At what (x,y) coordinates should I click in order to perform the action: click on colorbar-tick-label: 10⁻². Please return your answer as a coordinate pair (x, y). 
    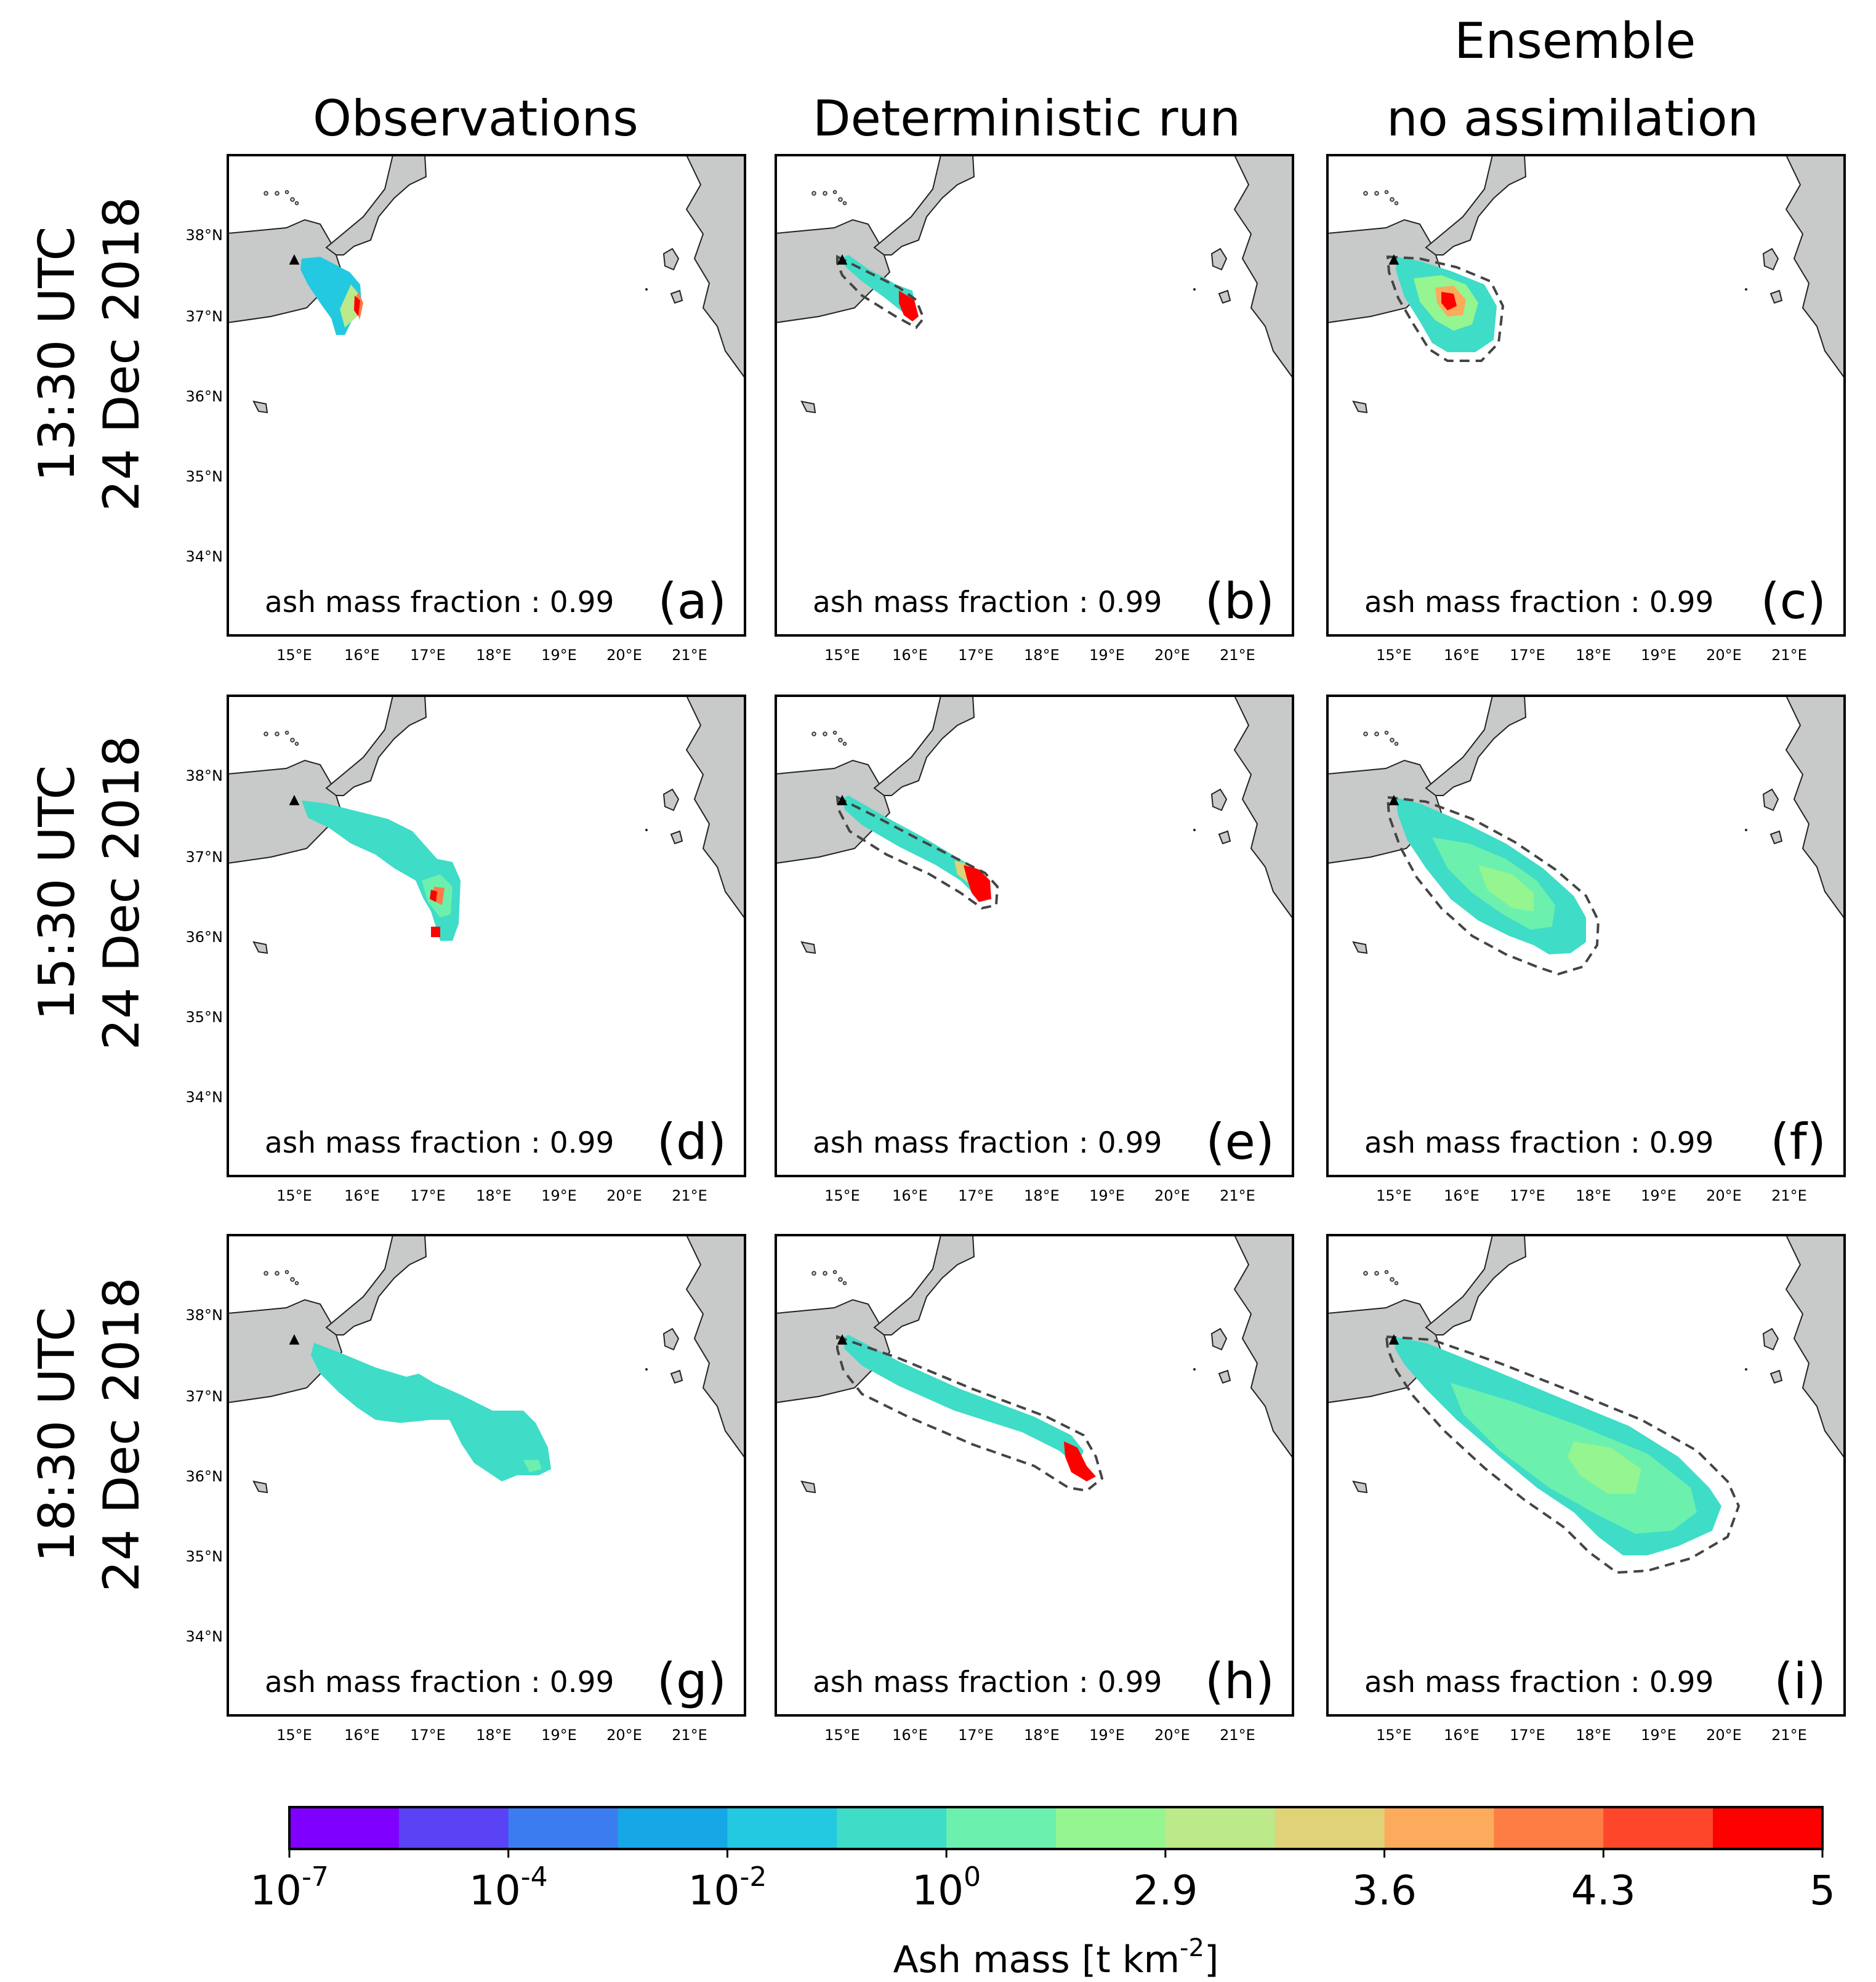
    Looking at the image, I should click on (727, 1887).